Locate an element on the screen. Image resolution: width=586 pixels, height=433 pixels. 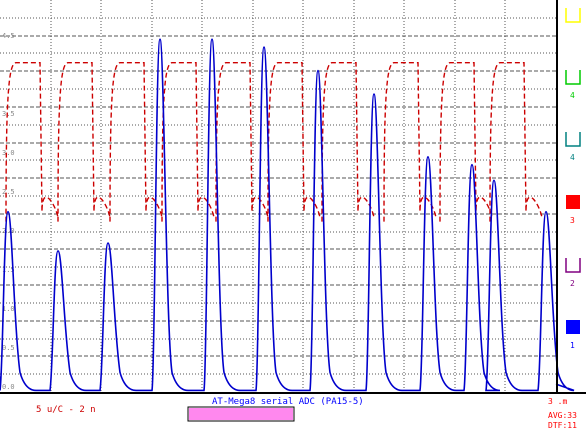
channel-2-toggle: 2 is located at coordinates (573, 273).